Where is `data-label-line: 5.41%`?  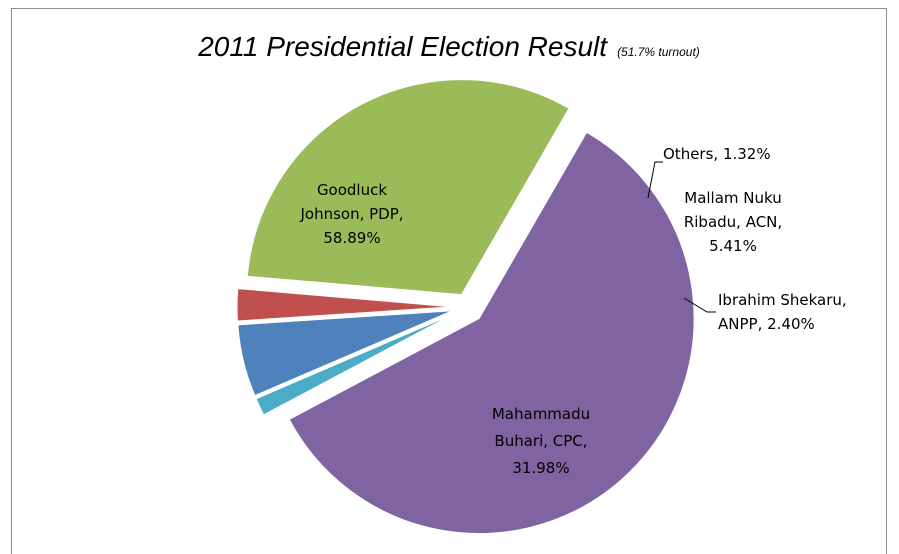
data-label-line: 5.41% is located at coordinates (733, 246).